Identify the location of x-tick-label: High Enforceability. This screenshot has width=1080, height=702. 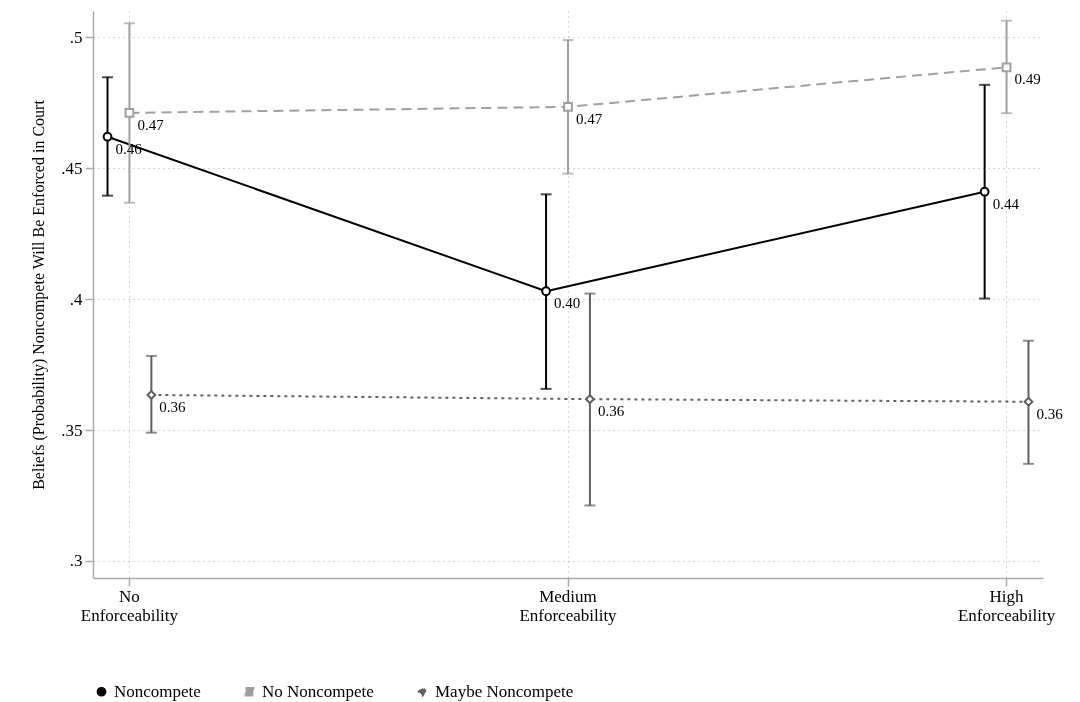
(1006, 605).